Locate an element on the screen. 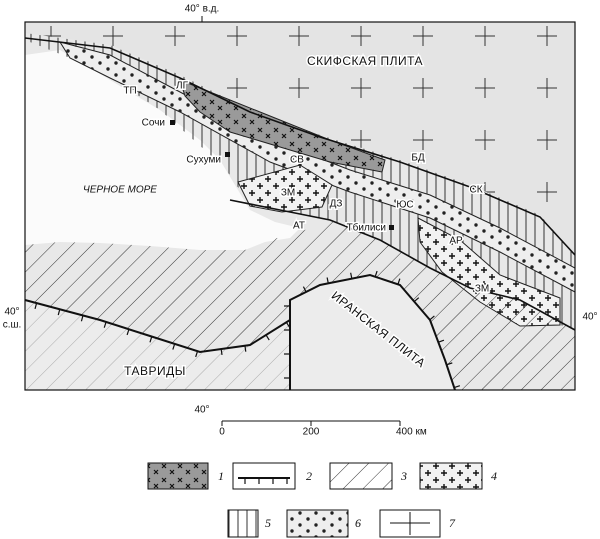  legend-label: 7 is located at coordinates (452, 523).